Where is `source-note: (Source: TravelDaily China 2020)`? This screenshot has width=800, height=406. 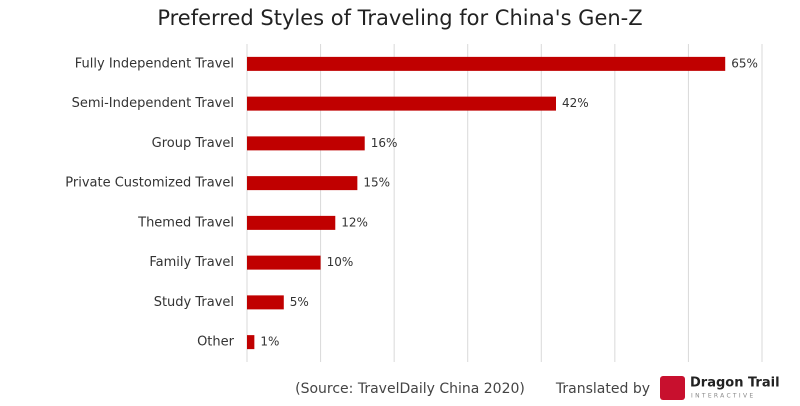 source-note: (Source: TravelDaily China 2020) is located at coordinates (410, 389).